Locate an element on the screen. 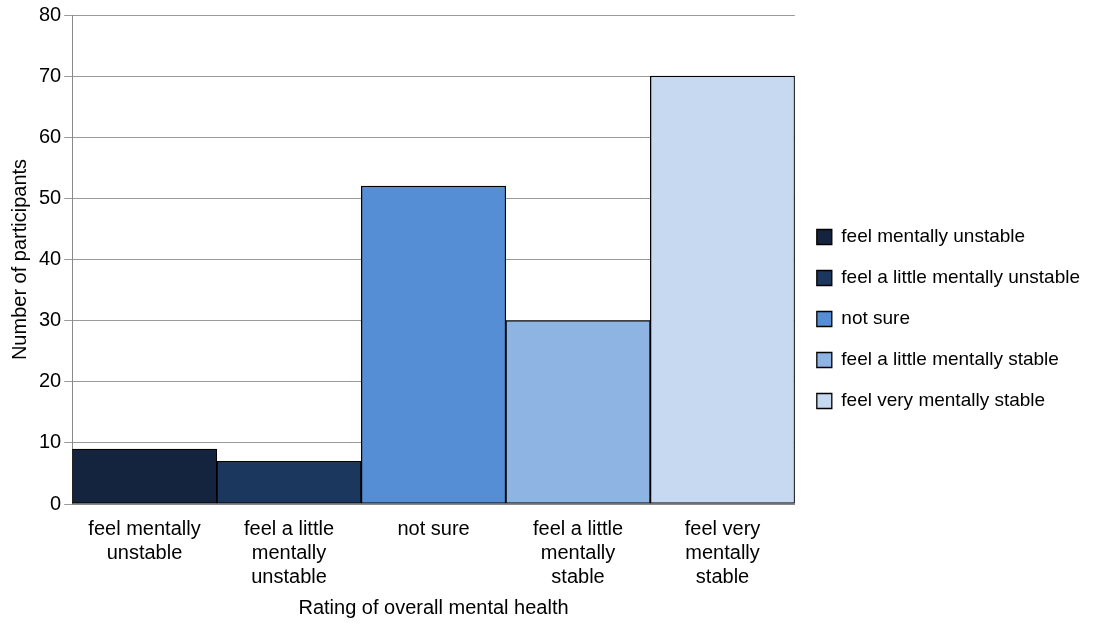 This screenshot has height=628, width=1098. y-tick-label: 10 is located at coordinates (50, 441).